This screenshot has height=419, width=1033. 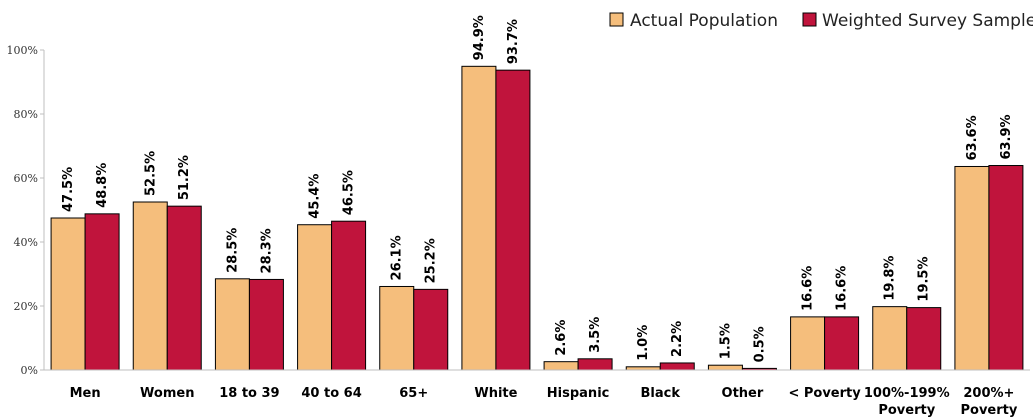 I want to click on data-label: 0.5%, so click(x=759, y=344).